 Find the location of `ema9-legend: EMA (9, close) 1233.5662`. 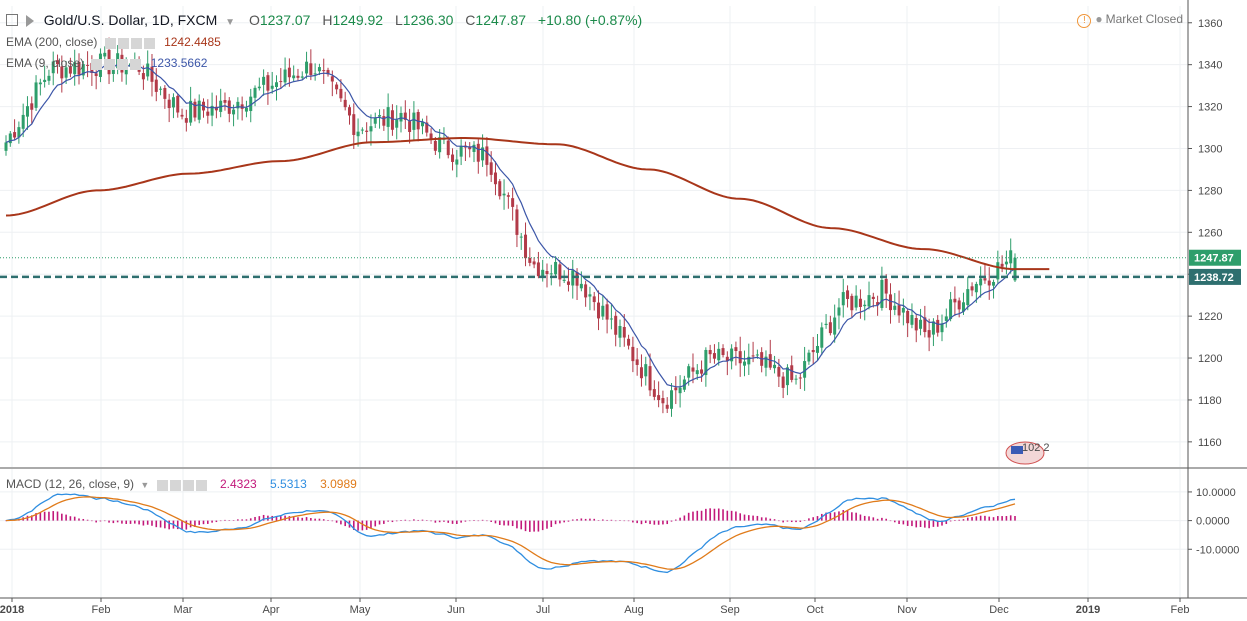

ema9-legend: EMA (9, close) 1233.5662 is located at coordinates (106, 63).